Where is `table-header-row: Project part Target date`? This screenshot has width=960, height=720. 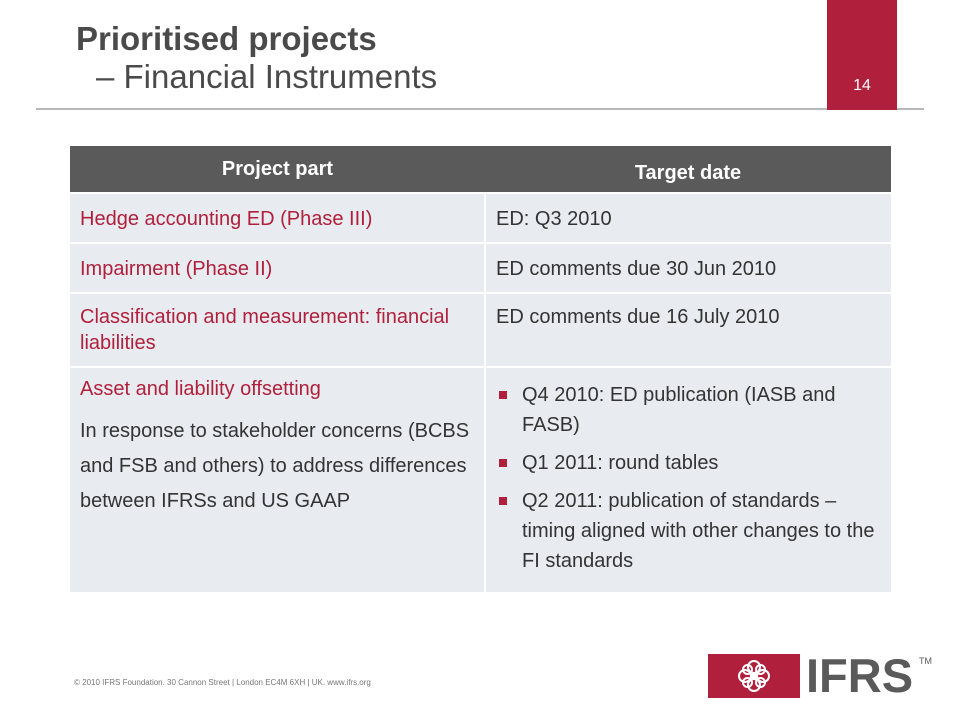
table-header-row: Project part Target date is located at coordinates (480, 169).